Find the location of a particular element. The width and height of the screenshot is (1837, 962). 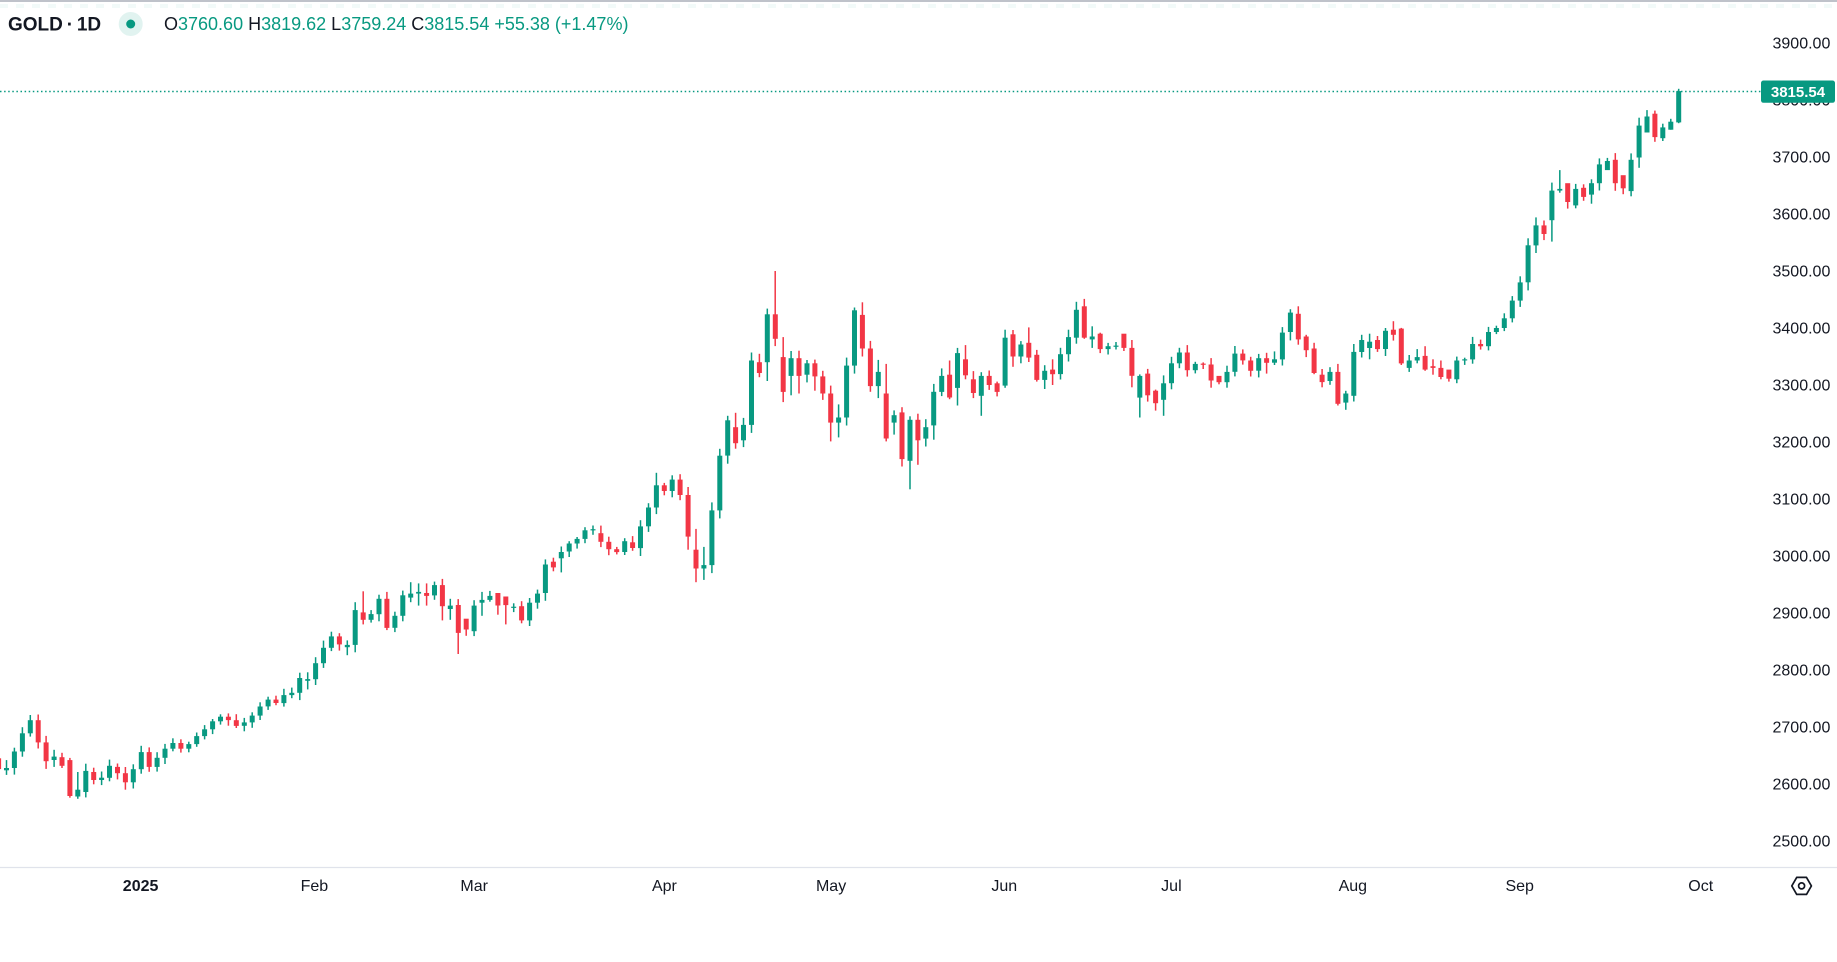

svg-text: 2500.00 is located at coordinates (1802, 842).